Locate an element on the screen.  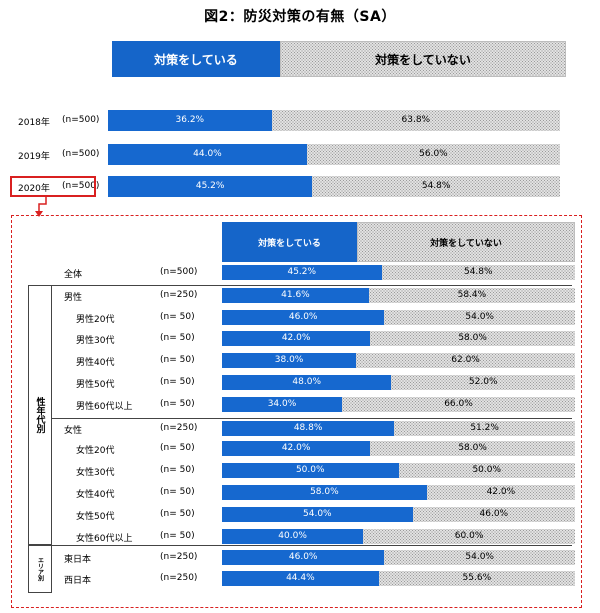
value-label-yes: 48.8% is located at coordinates (308, 428).